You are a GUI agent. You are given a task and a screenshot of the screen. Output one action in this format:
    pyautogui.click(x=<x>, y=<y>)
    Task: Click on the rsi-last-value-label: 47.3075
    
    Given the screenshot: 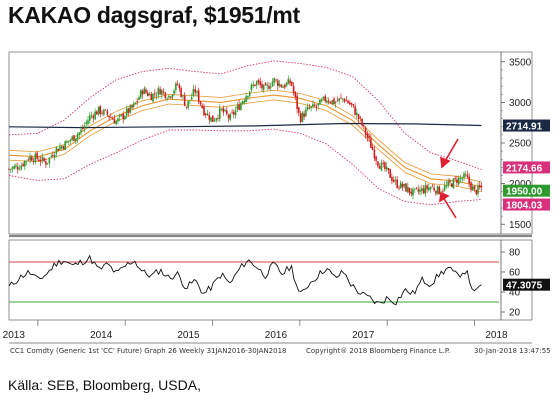 What is the action you would take?
    pyautogui.click(x=526, y=285)
    